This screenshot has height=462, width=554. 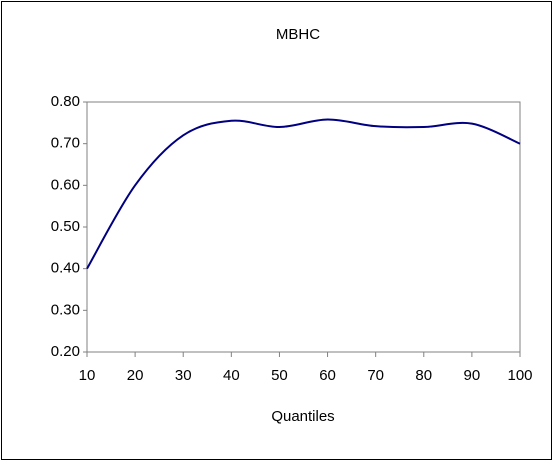 I want to click on chart-title: MBHC, so click(x=298, y=34).